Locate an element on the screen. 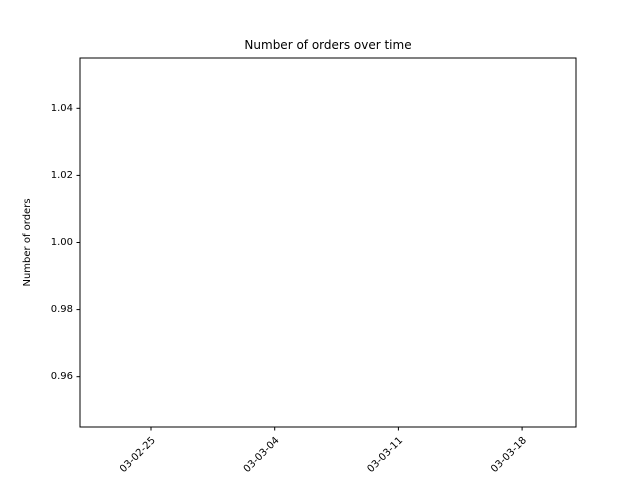  x-axis-ticks: 03-02-25 03-03-04 03-03-11 03-03-18 is located at coordinates (323, 451).